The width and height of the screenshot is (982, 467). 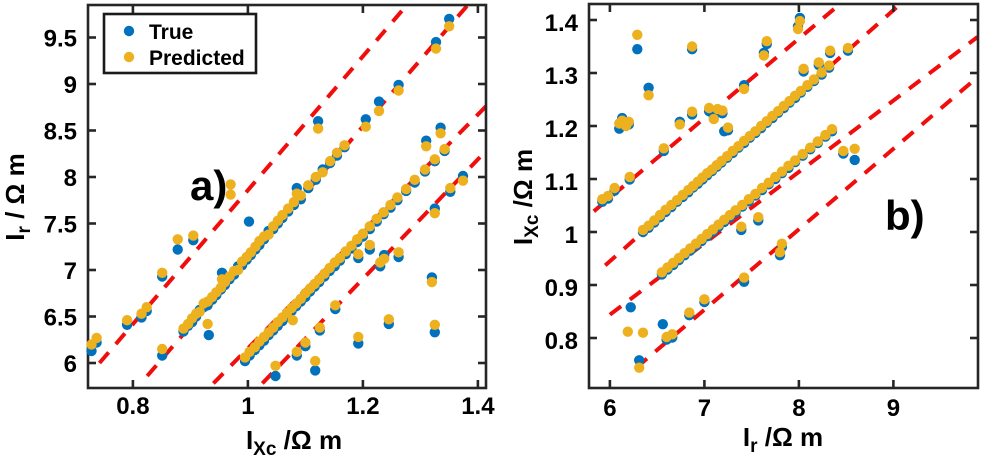 What do you see at coordinates (294, 442) in the screenshot?
I see `x-axis-label: IXc /Ω m` at bounding box center [294, 442].